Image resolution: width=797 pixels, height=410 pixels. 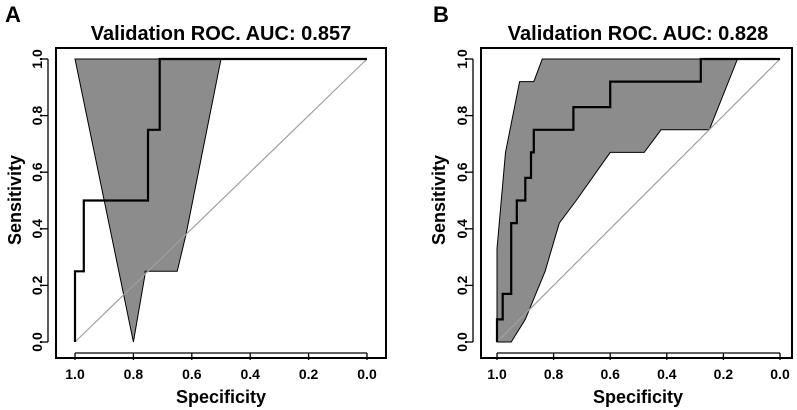 I want to click on panel-label: B, so click(x=441, y=14).